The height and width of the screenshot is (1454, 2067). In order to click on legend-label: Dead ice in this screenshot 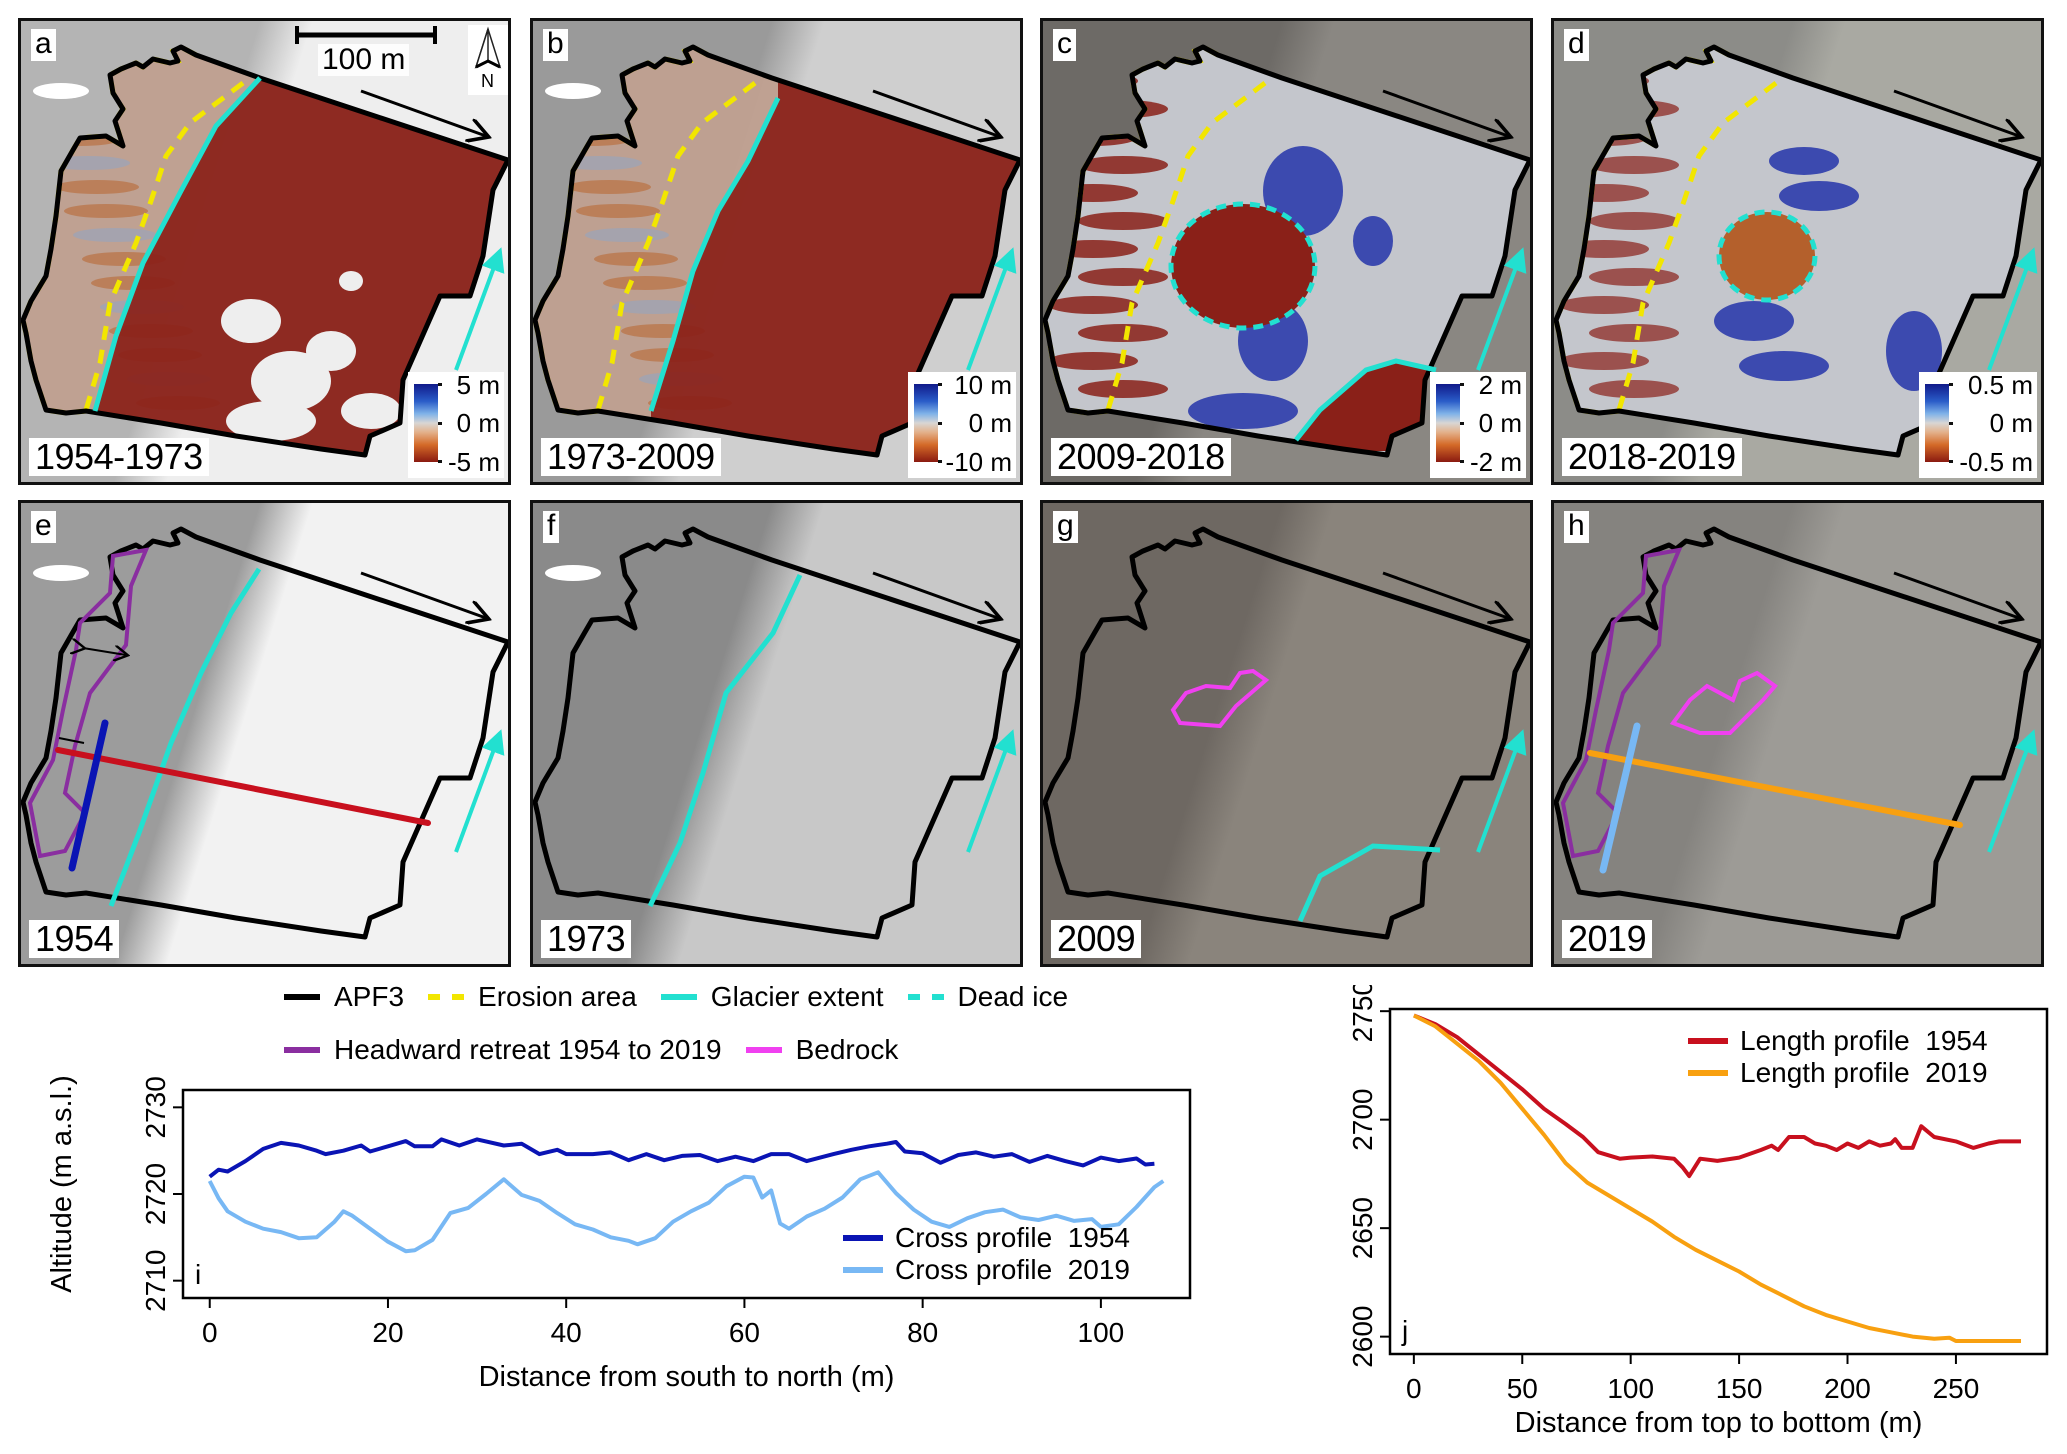, I will do `click(1013, 996)`.